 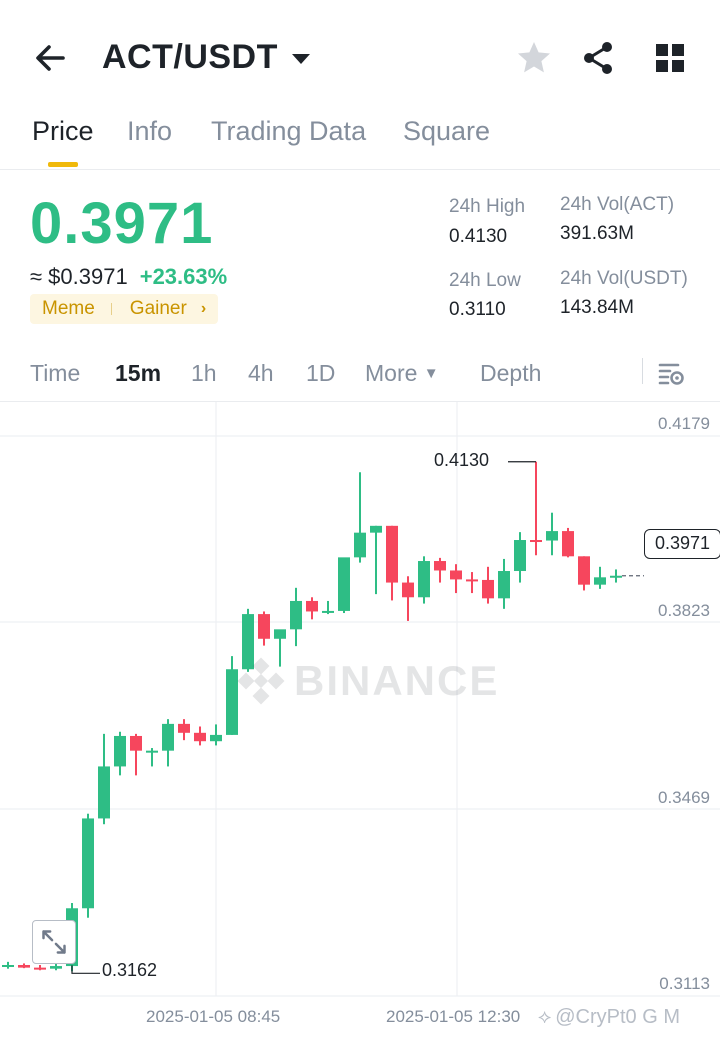 I want to click on low-label: 24h Low, so click(x=485, y=280).